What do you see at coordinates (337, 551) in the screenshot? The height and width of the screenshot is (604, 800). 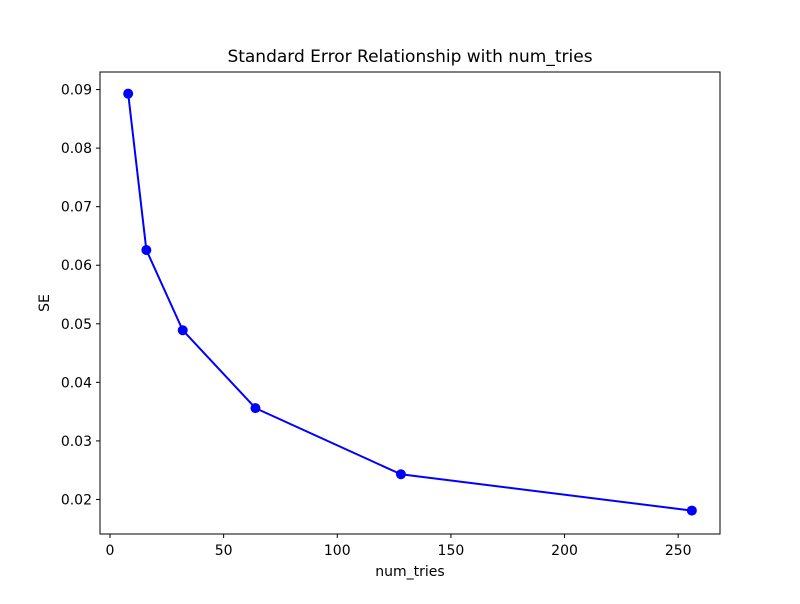 I see `x-tick-label: 100` at bounding box center [337, 551].